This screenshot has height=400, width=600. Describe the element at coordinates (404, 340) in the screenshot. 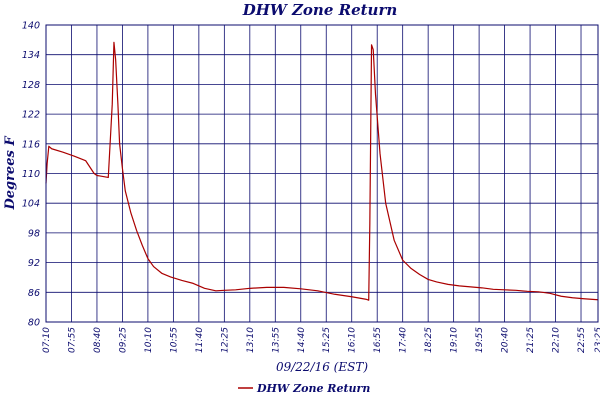

I see `x-tick-label: 17:40` at that location.